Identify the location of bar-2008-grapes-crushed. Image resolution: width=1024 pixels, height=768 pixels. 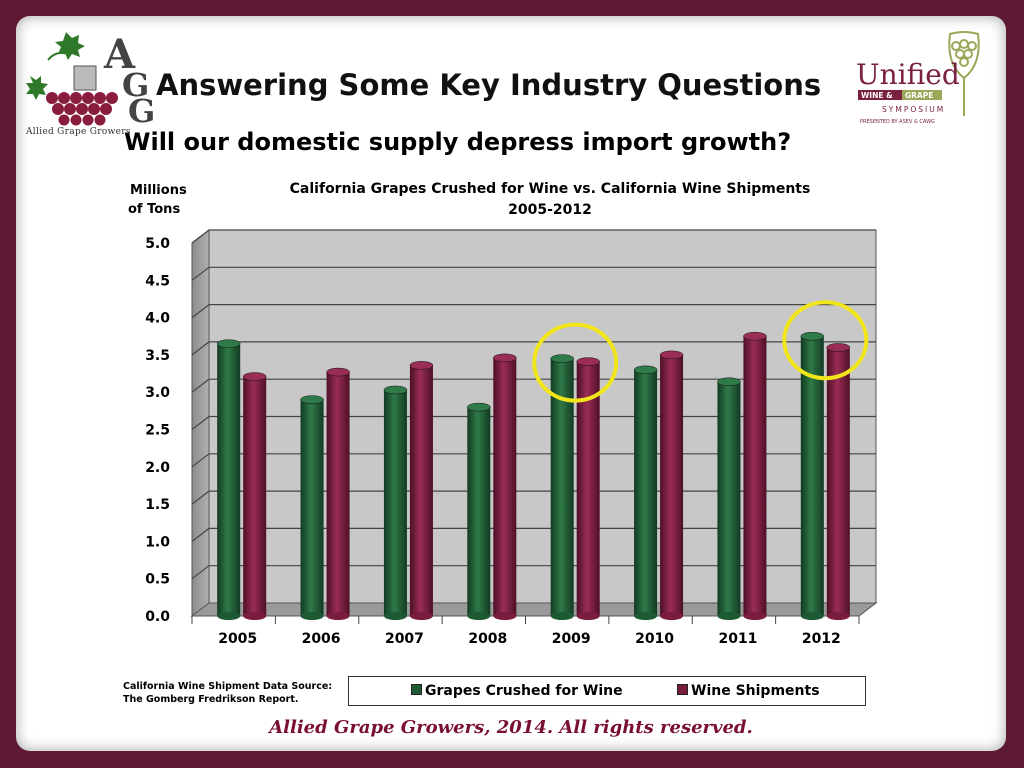
(479, 511).